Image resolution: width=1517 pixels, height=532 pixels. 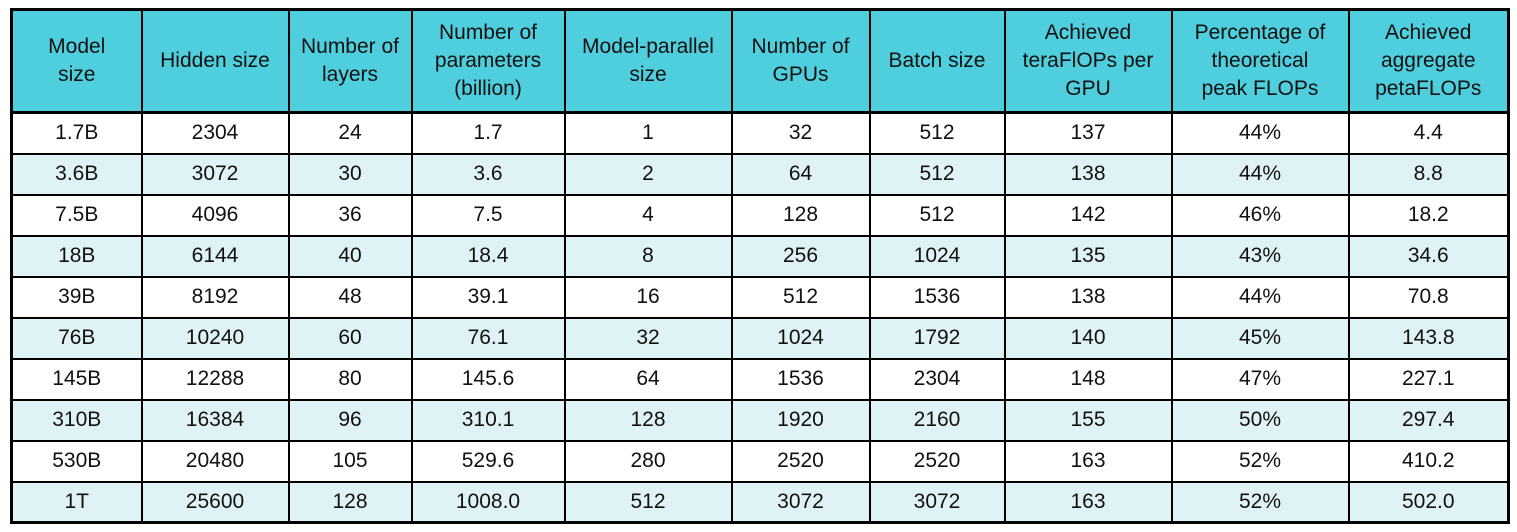 I want to click on table-cell: 227.1, so click(x=1428, y=379).